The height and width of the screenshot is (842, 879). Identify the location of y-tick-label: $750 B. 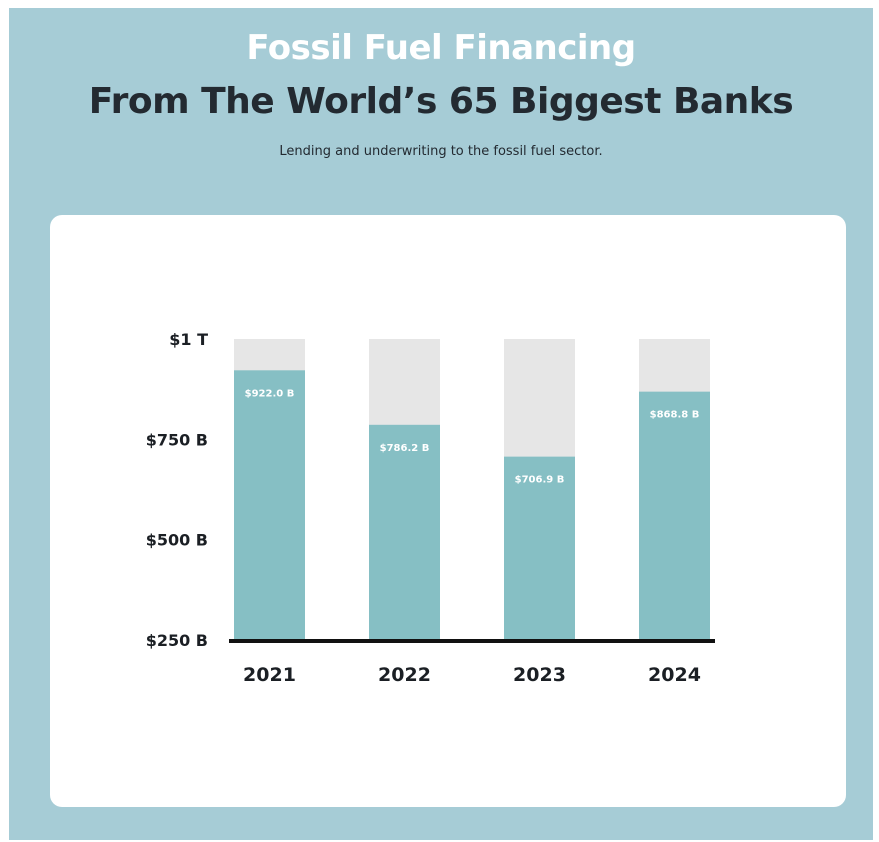
(177, 439).